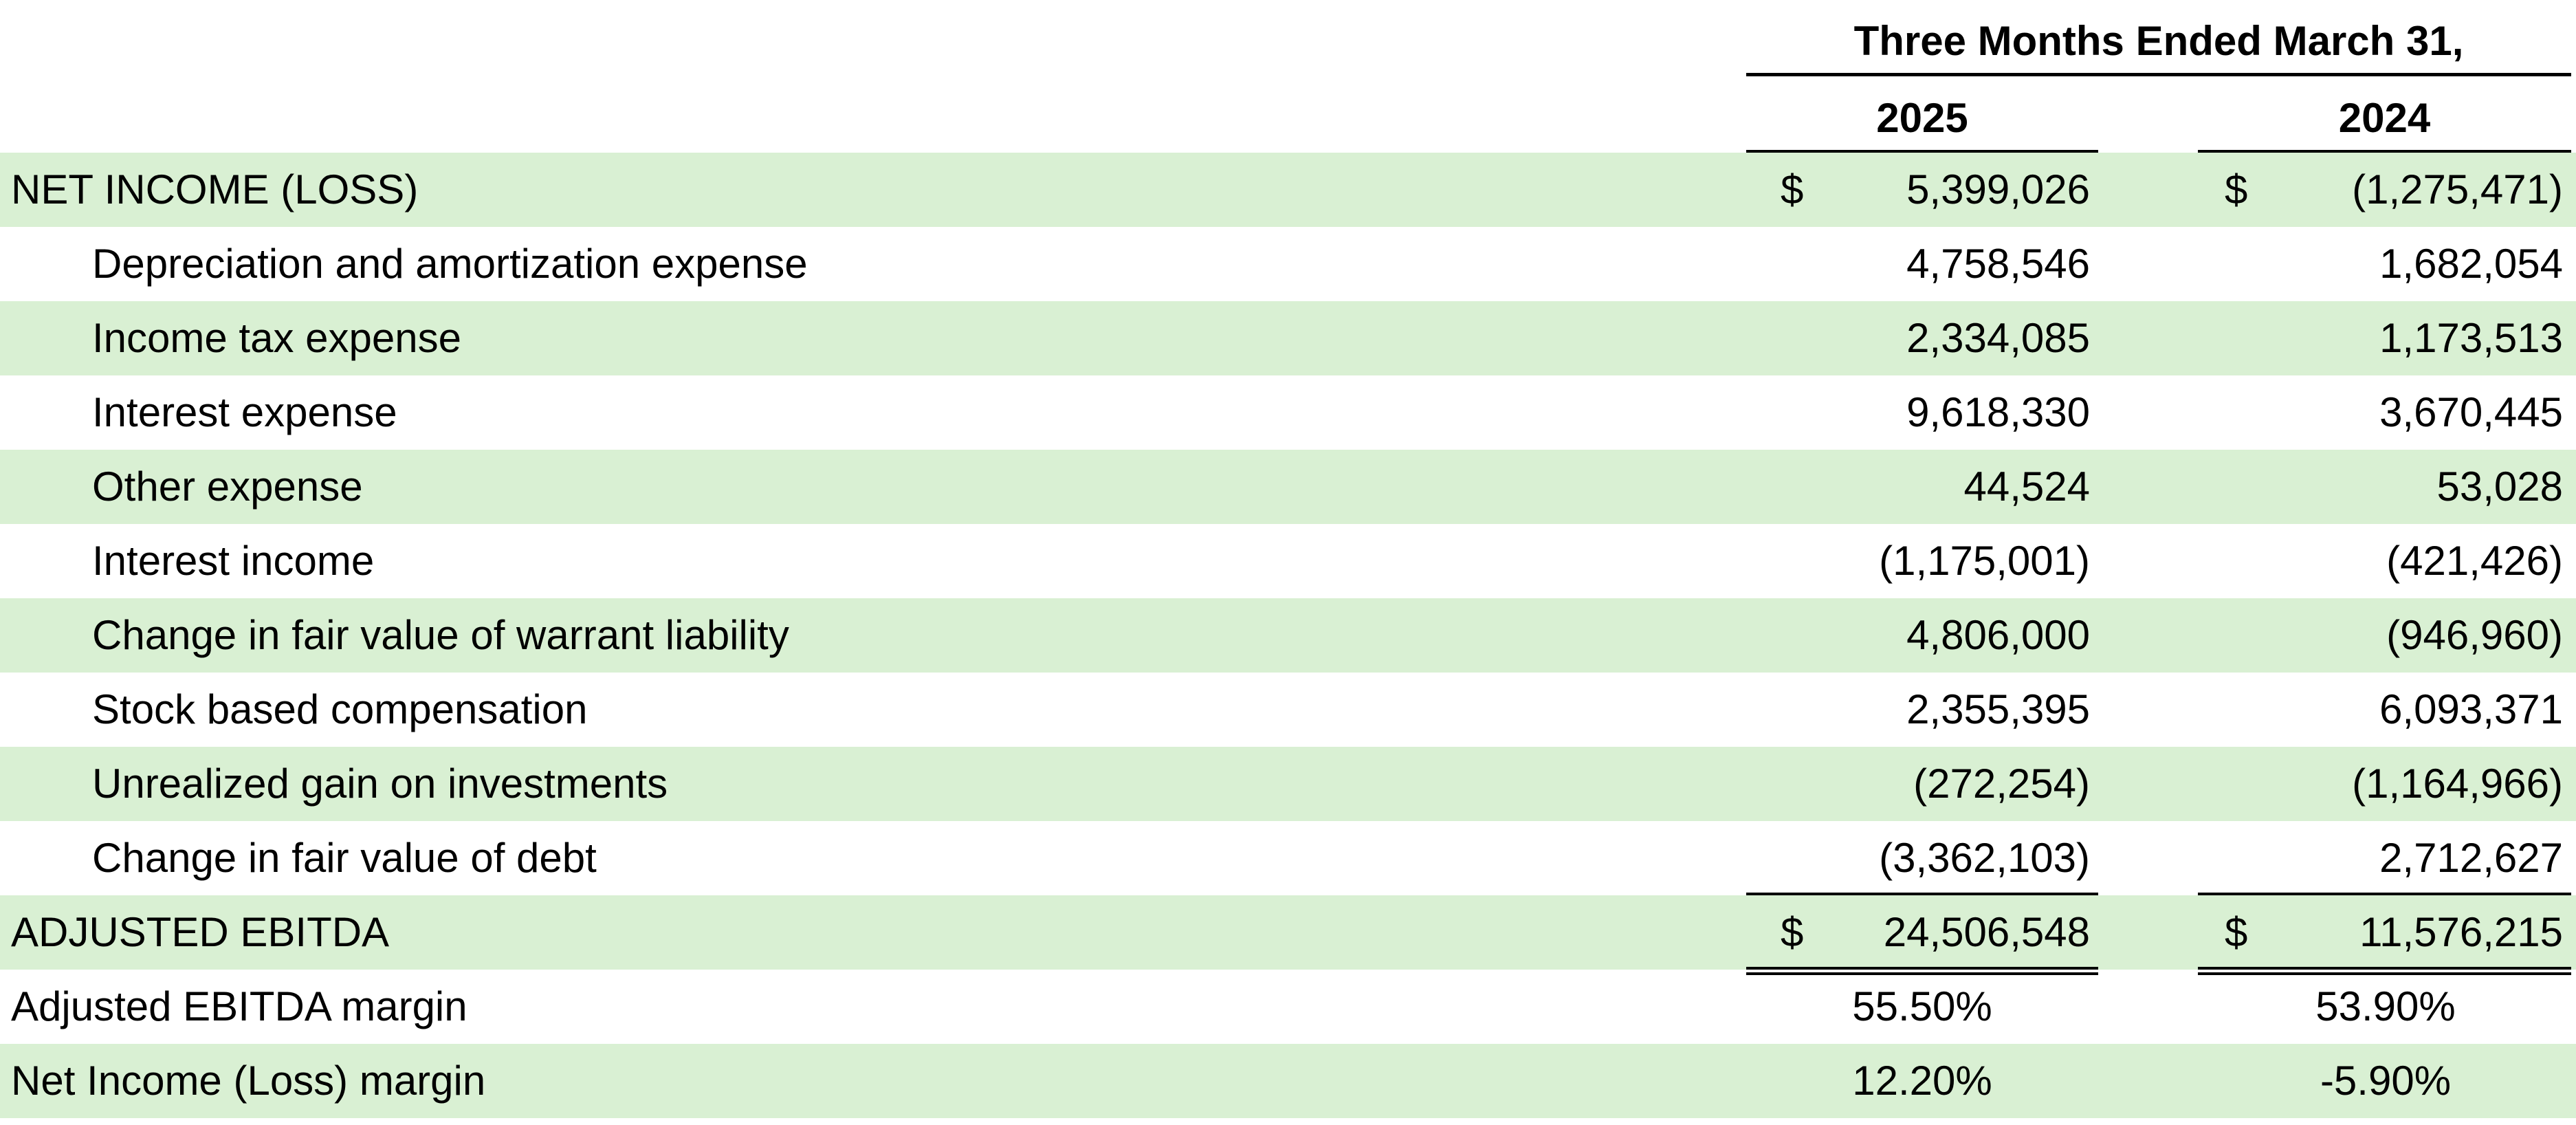 The width and height of the screenshot is (2576, 1125). Describe the element at coordinates (2471, 338) in the screenshot. I see `cell-value: 1,173,513` at that location.